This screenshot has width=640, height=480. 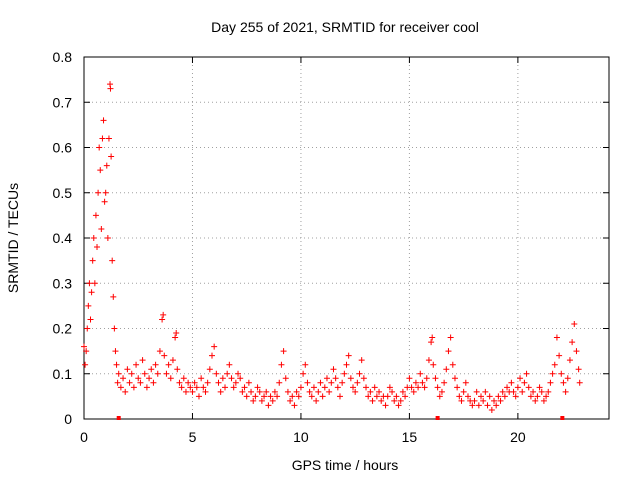 I want to click on x-tick-label: 10, so click(x=301, y=437).